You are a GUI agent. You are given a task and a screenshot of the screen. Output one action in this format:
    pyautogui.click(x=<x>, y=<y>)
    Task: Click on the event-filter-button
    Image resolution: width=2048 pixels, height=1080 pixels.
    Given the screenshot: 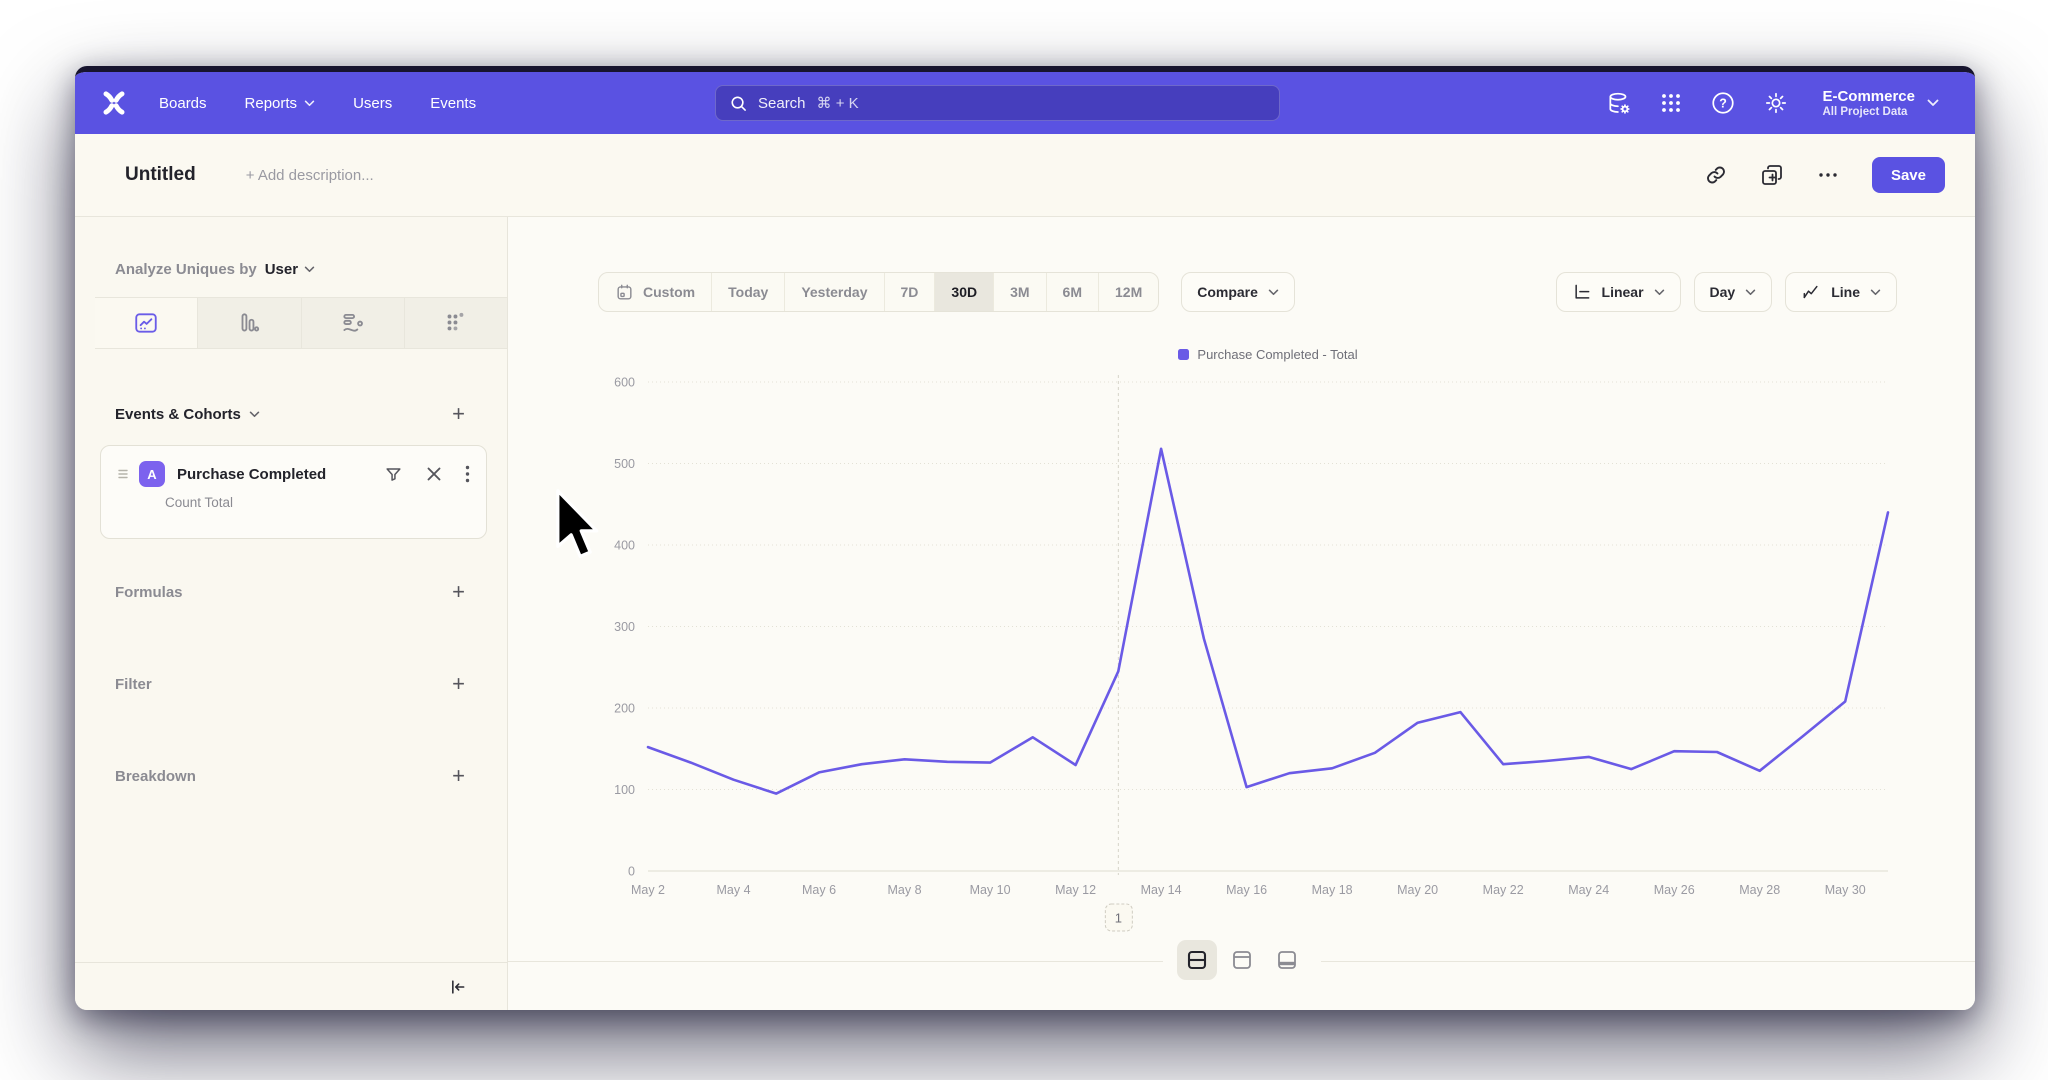 What is the action you would take?
    pyautogui.click(x=393, y=474)
    